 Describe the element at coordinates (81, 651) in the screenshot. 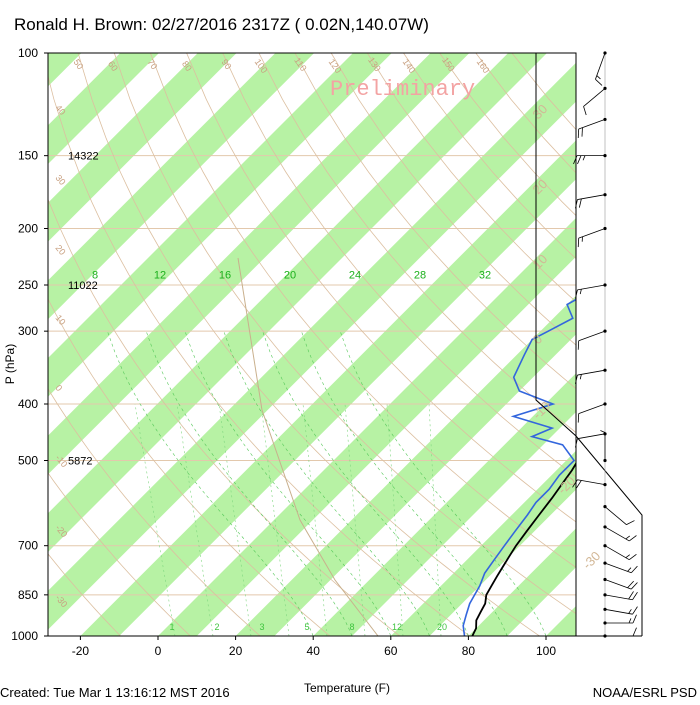

I see `x-tick-label: -20` at that location.